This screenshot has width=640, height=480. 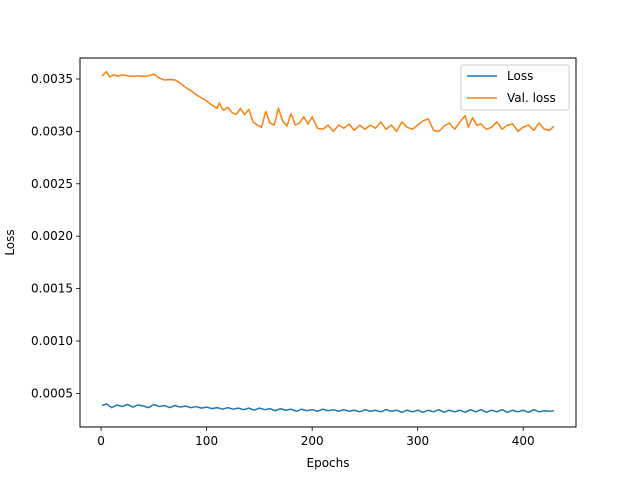 I want to click on x-tick-label: 0, so click(x=101, y=441).